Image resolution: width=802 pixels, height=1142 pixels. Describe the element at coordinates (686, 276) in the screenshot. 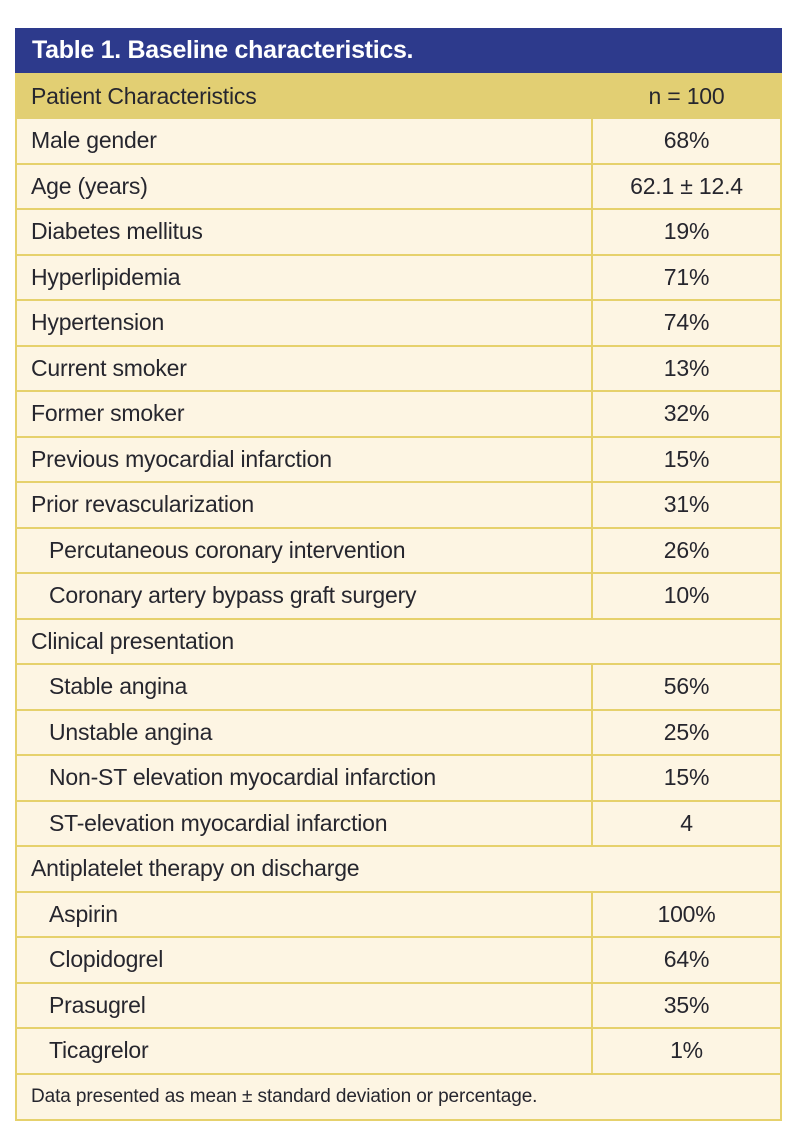

I see `row-value: 71%` at that location.